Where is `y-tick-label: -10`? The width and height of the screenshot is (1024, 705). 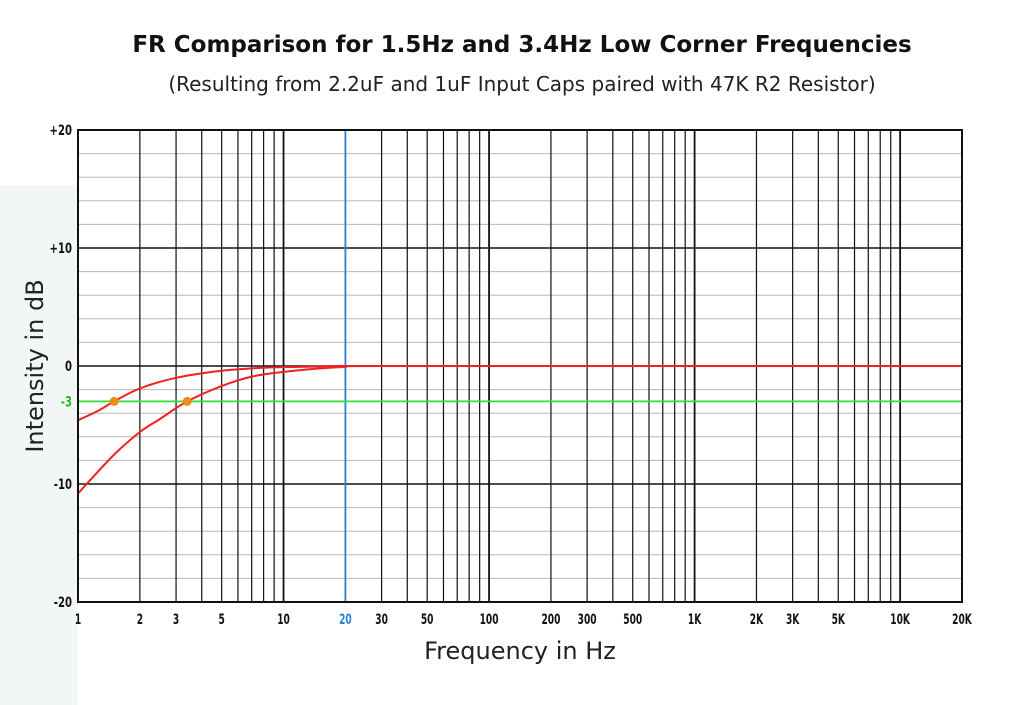
y-tick-label: -10 is located at coordinates (63, 484).